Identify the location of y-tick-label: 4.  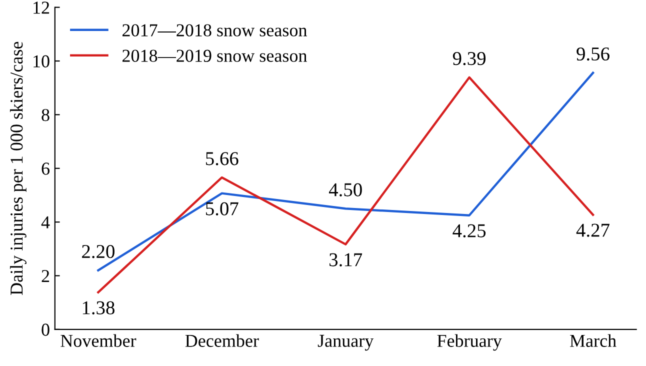
(45, 222).